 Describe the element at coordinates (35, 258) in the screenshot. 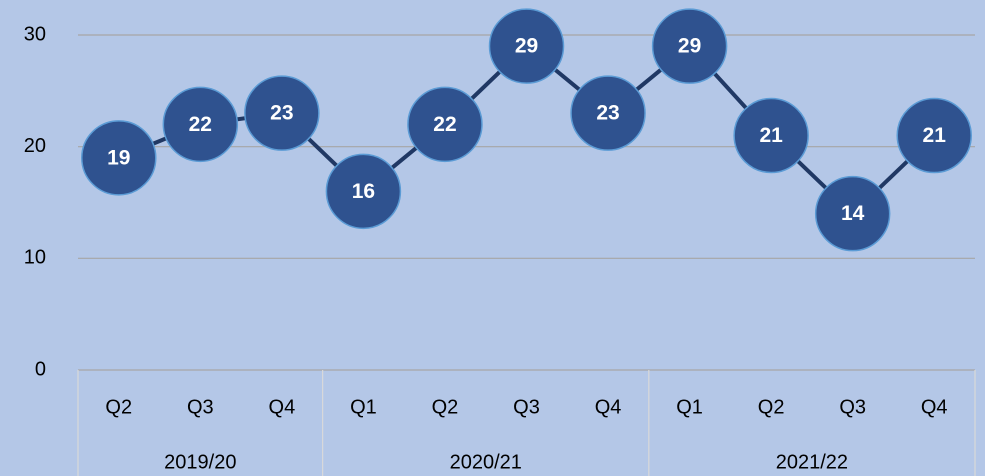

I see `y-tick-label: 10` at that location.